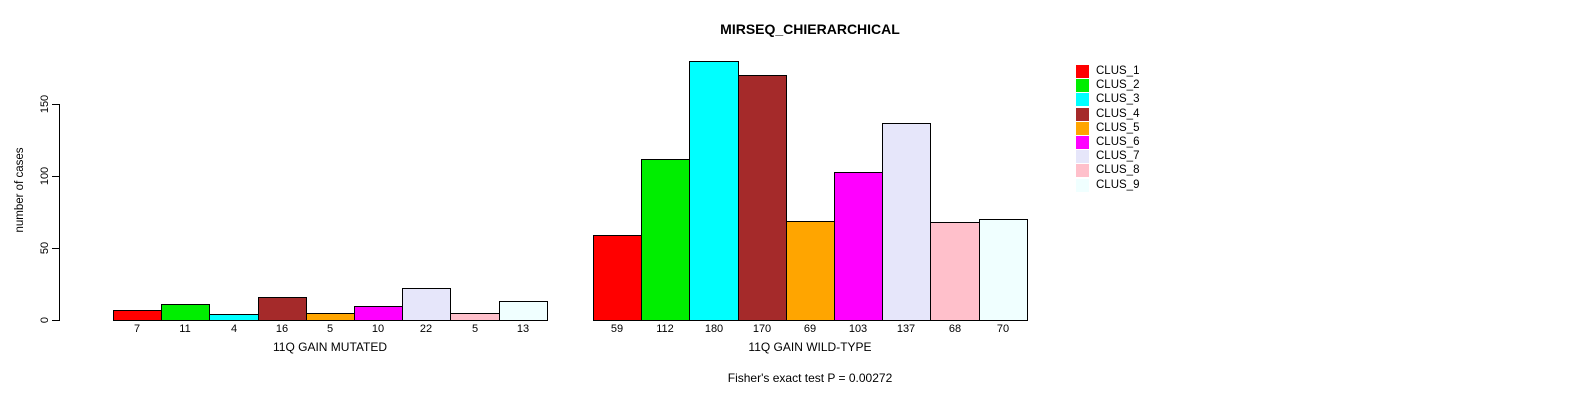  What do you see at coordinates (185, 329) in the screenshot?
I see `bar-value-label: 11` at bounding box center [185, 329].